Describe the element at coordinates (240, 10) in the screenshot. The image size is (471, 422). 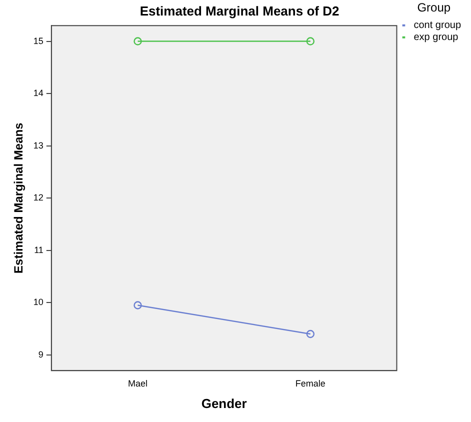
I see `chart-title: Estimated Marginal Means of D2` at that location.